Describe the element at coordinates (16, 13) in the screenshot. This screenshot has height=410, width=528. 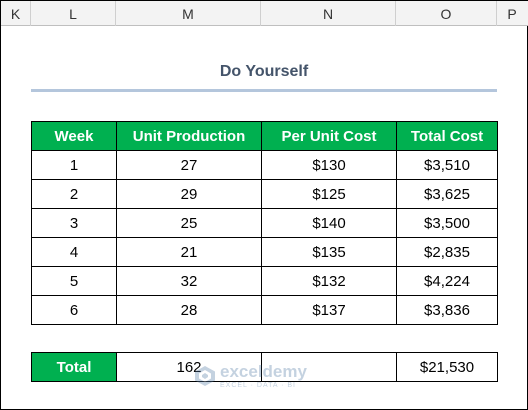
I see `column-header-k: K` at that location.